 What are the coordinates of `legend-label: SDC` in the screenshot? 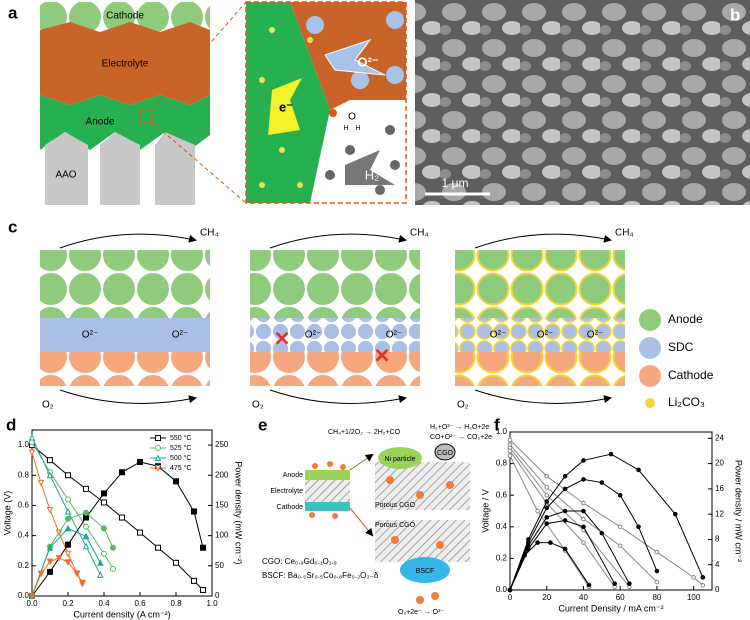 It's located at (681, 347).